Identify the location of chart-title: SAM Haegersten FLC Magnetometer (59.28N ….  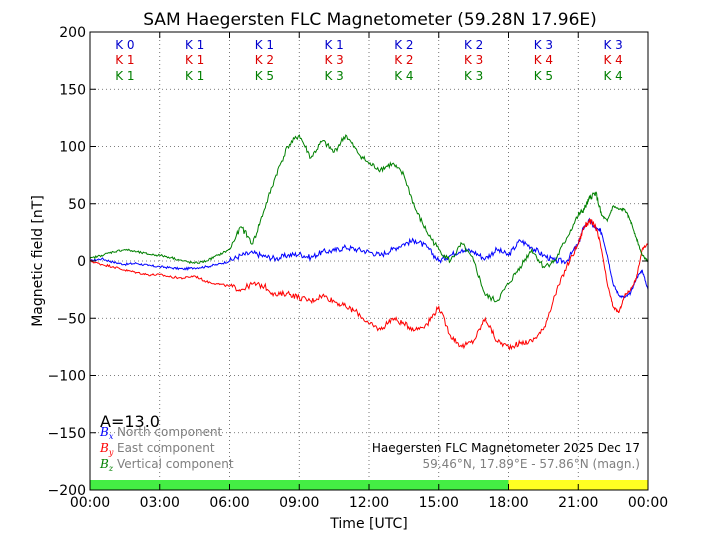
(370, 20).